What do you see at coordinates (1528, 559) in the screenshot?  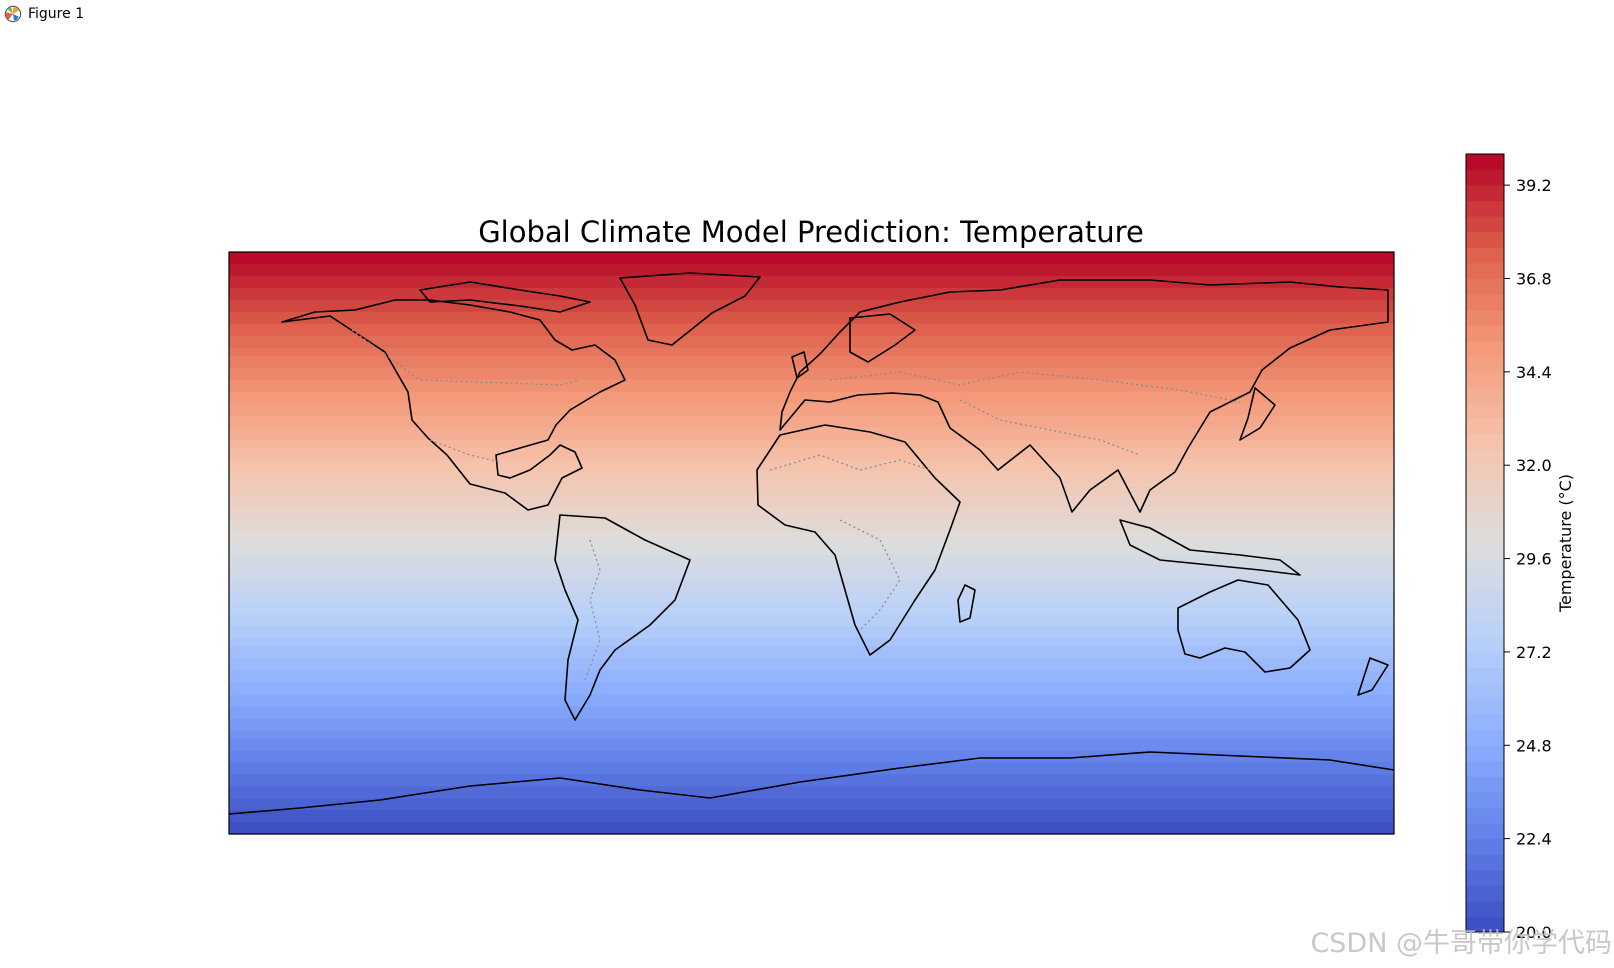 I see `colorbar-ticks: 20.0 22.4 24.8 27.2 29.6 32.0 34.4 36.8 39.2` at bounding box center [1528, 559].